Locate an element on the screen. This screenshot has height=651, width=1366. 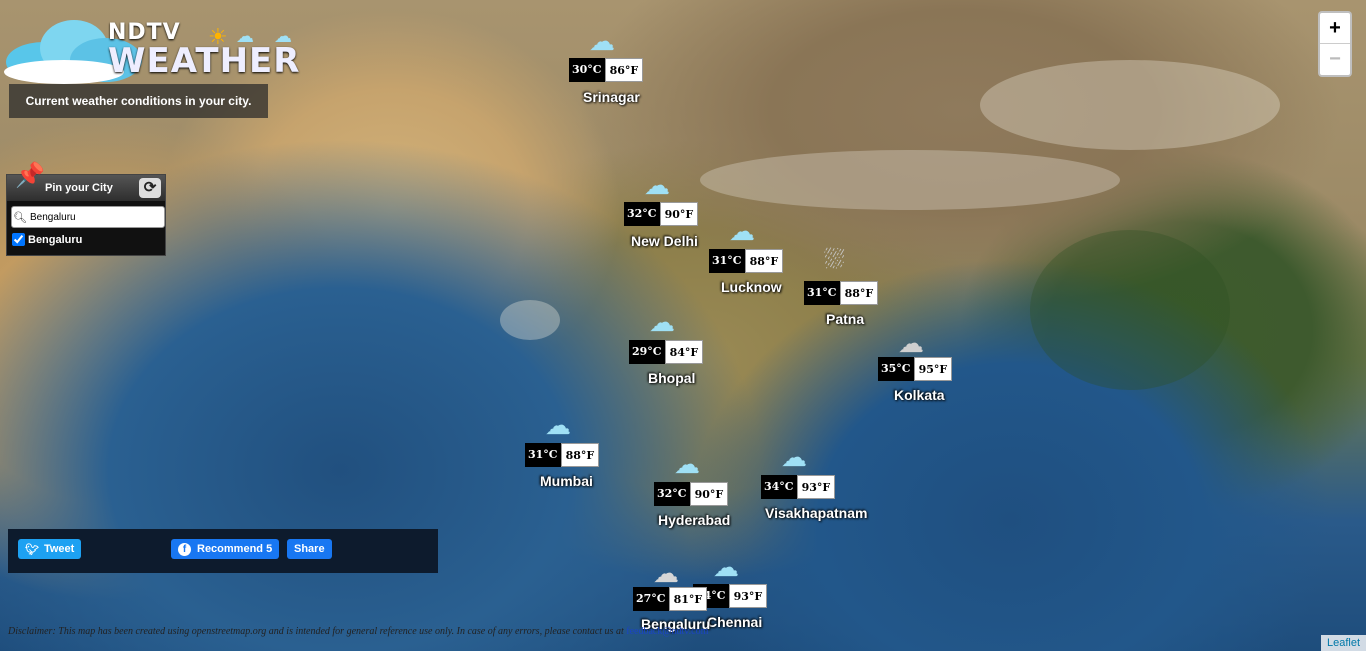
temp-fahrenheit: 84°F is located at coordinates (684, 352).